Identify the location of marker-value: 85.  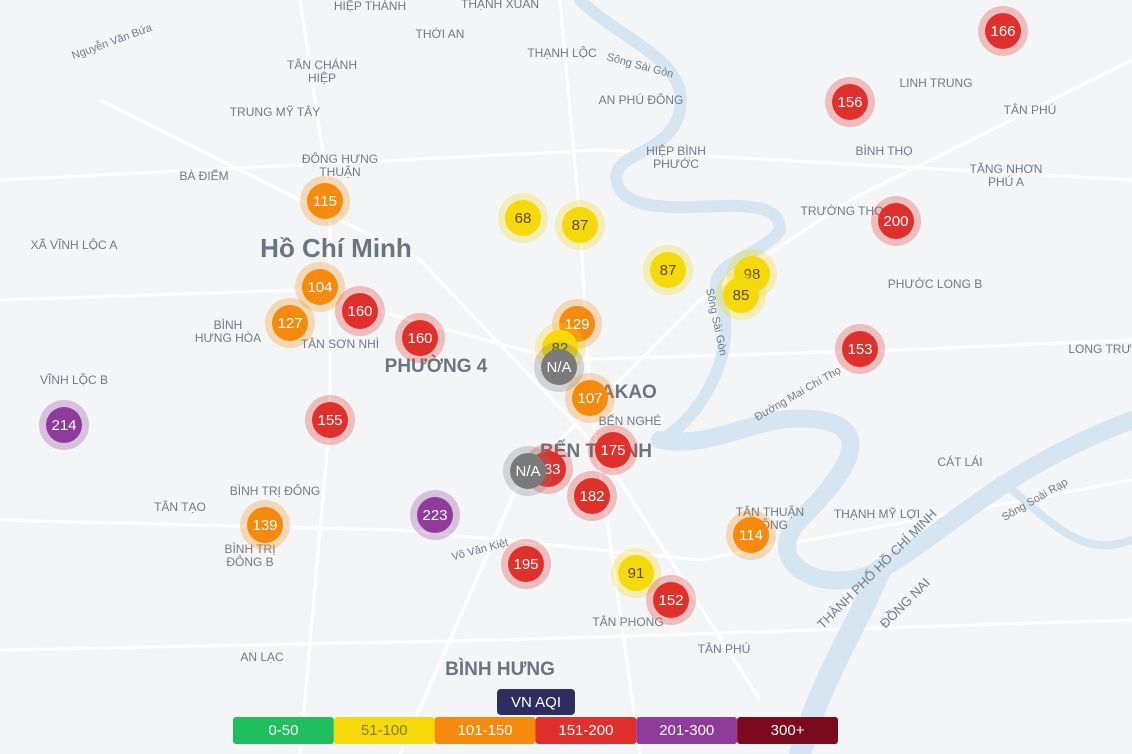
(741, 295).